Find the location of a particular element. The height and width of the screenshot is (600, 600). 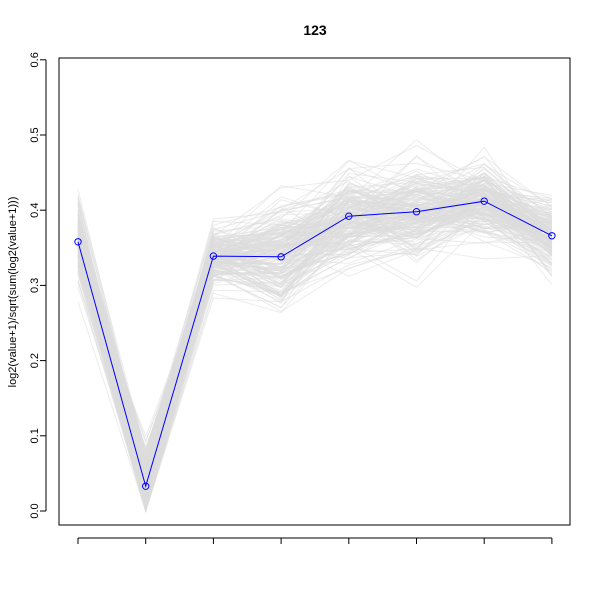

chart-title: 123 is located at coordinates (315, 30).